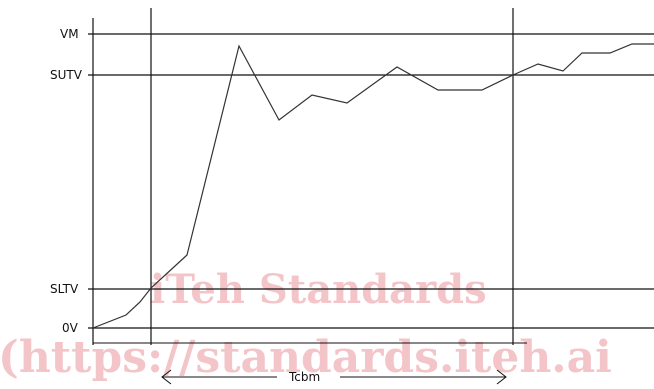 This screenshot has width=654, height=389. What do you see at coordinates (306, 357) in the screenshot?
I see `watermark-line2: (https://standards.iteh.ai` at bounding box center [306, 357].